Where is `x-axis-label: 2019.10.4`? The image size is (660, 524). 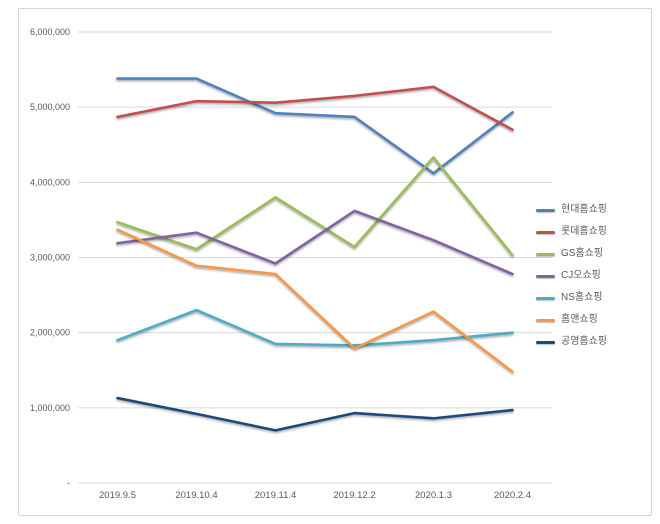 x-axis-label: 2019.10.4 is located at coordinates (196, 495).